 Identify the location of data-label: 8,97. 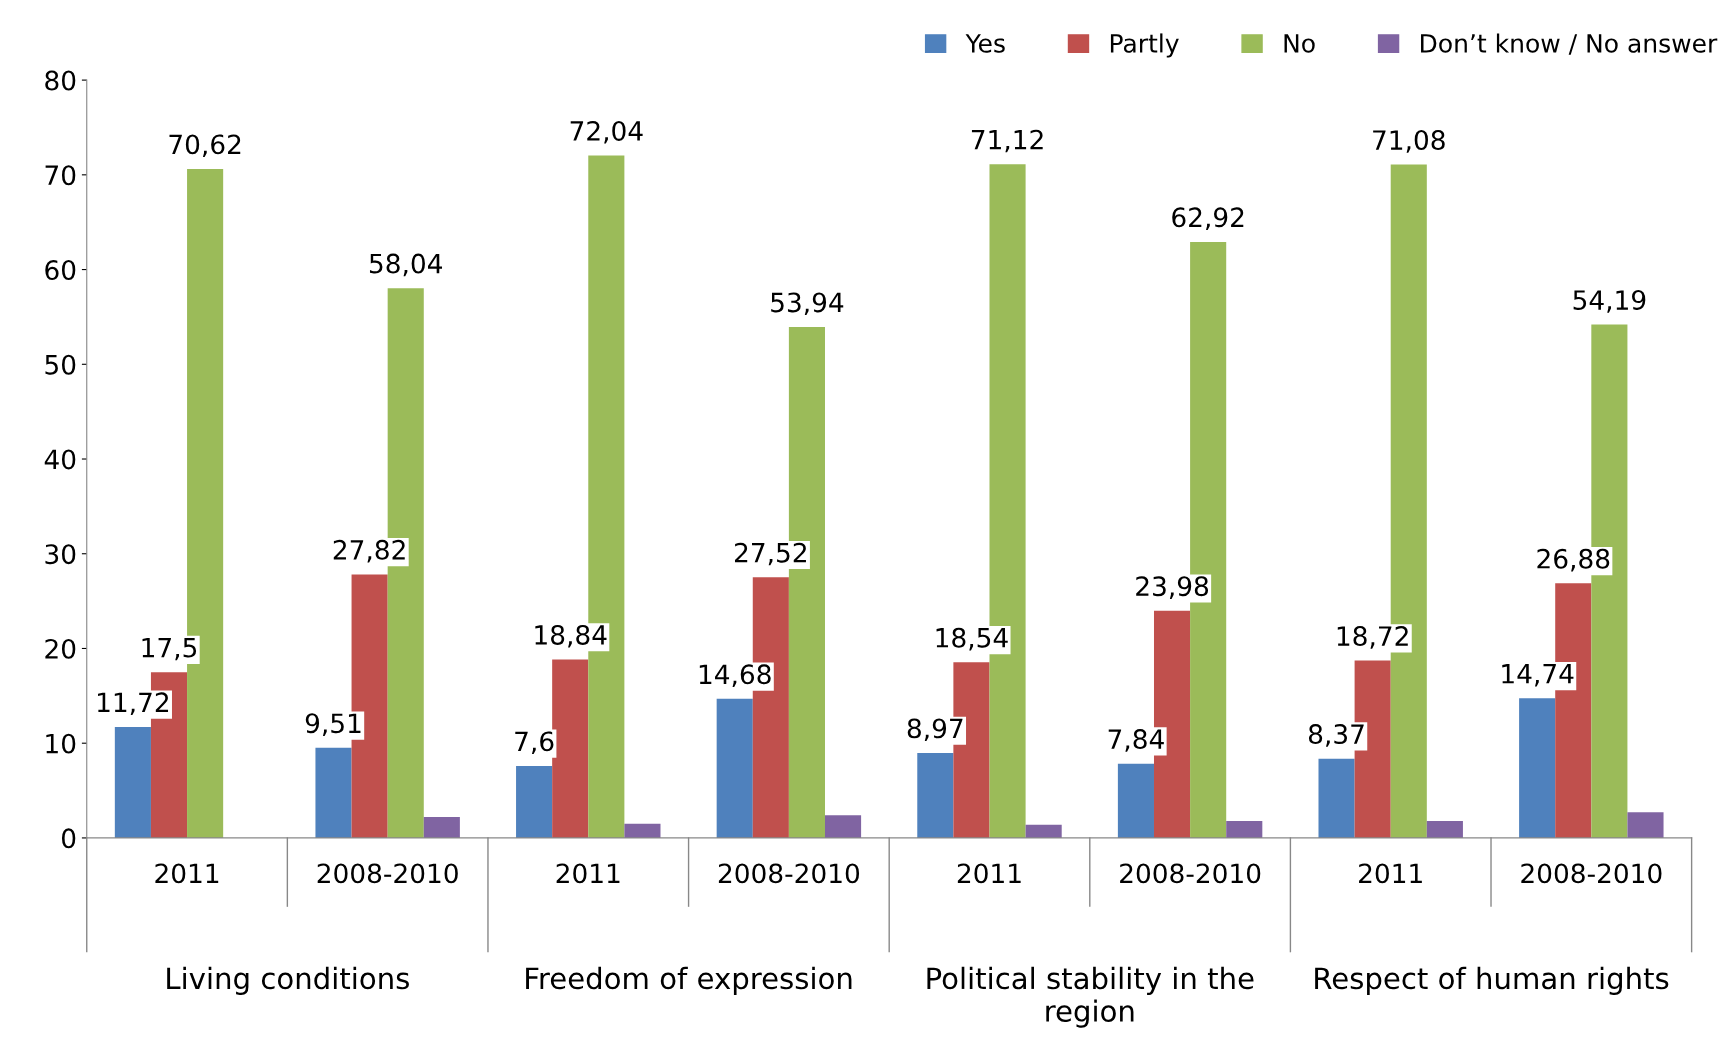
(935, 730).